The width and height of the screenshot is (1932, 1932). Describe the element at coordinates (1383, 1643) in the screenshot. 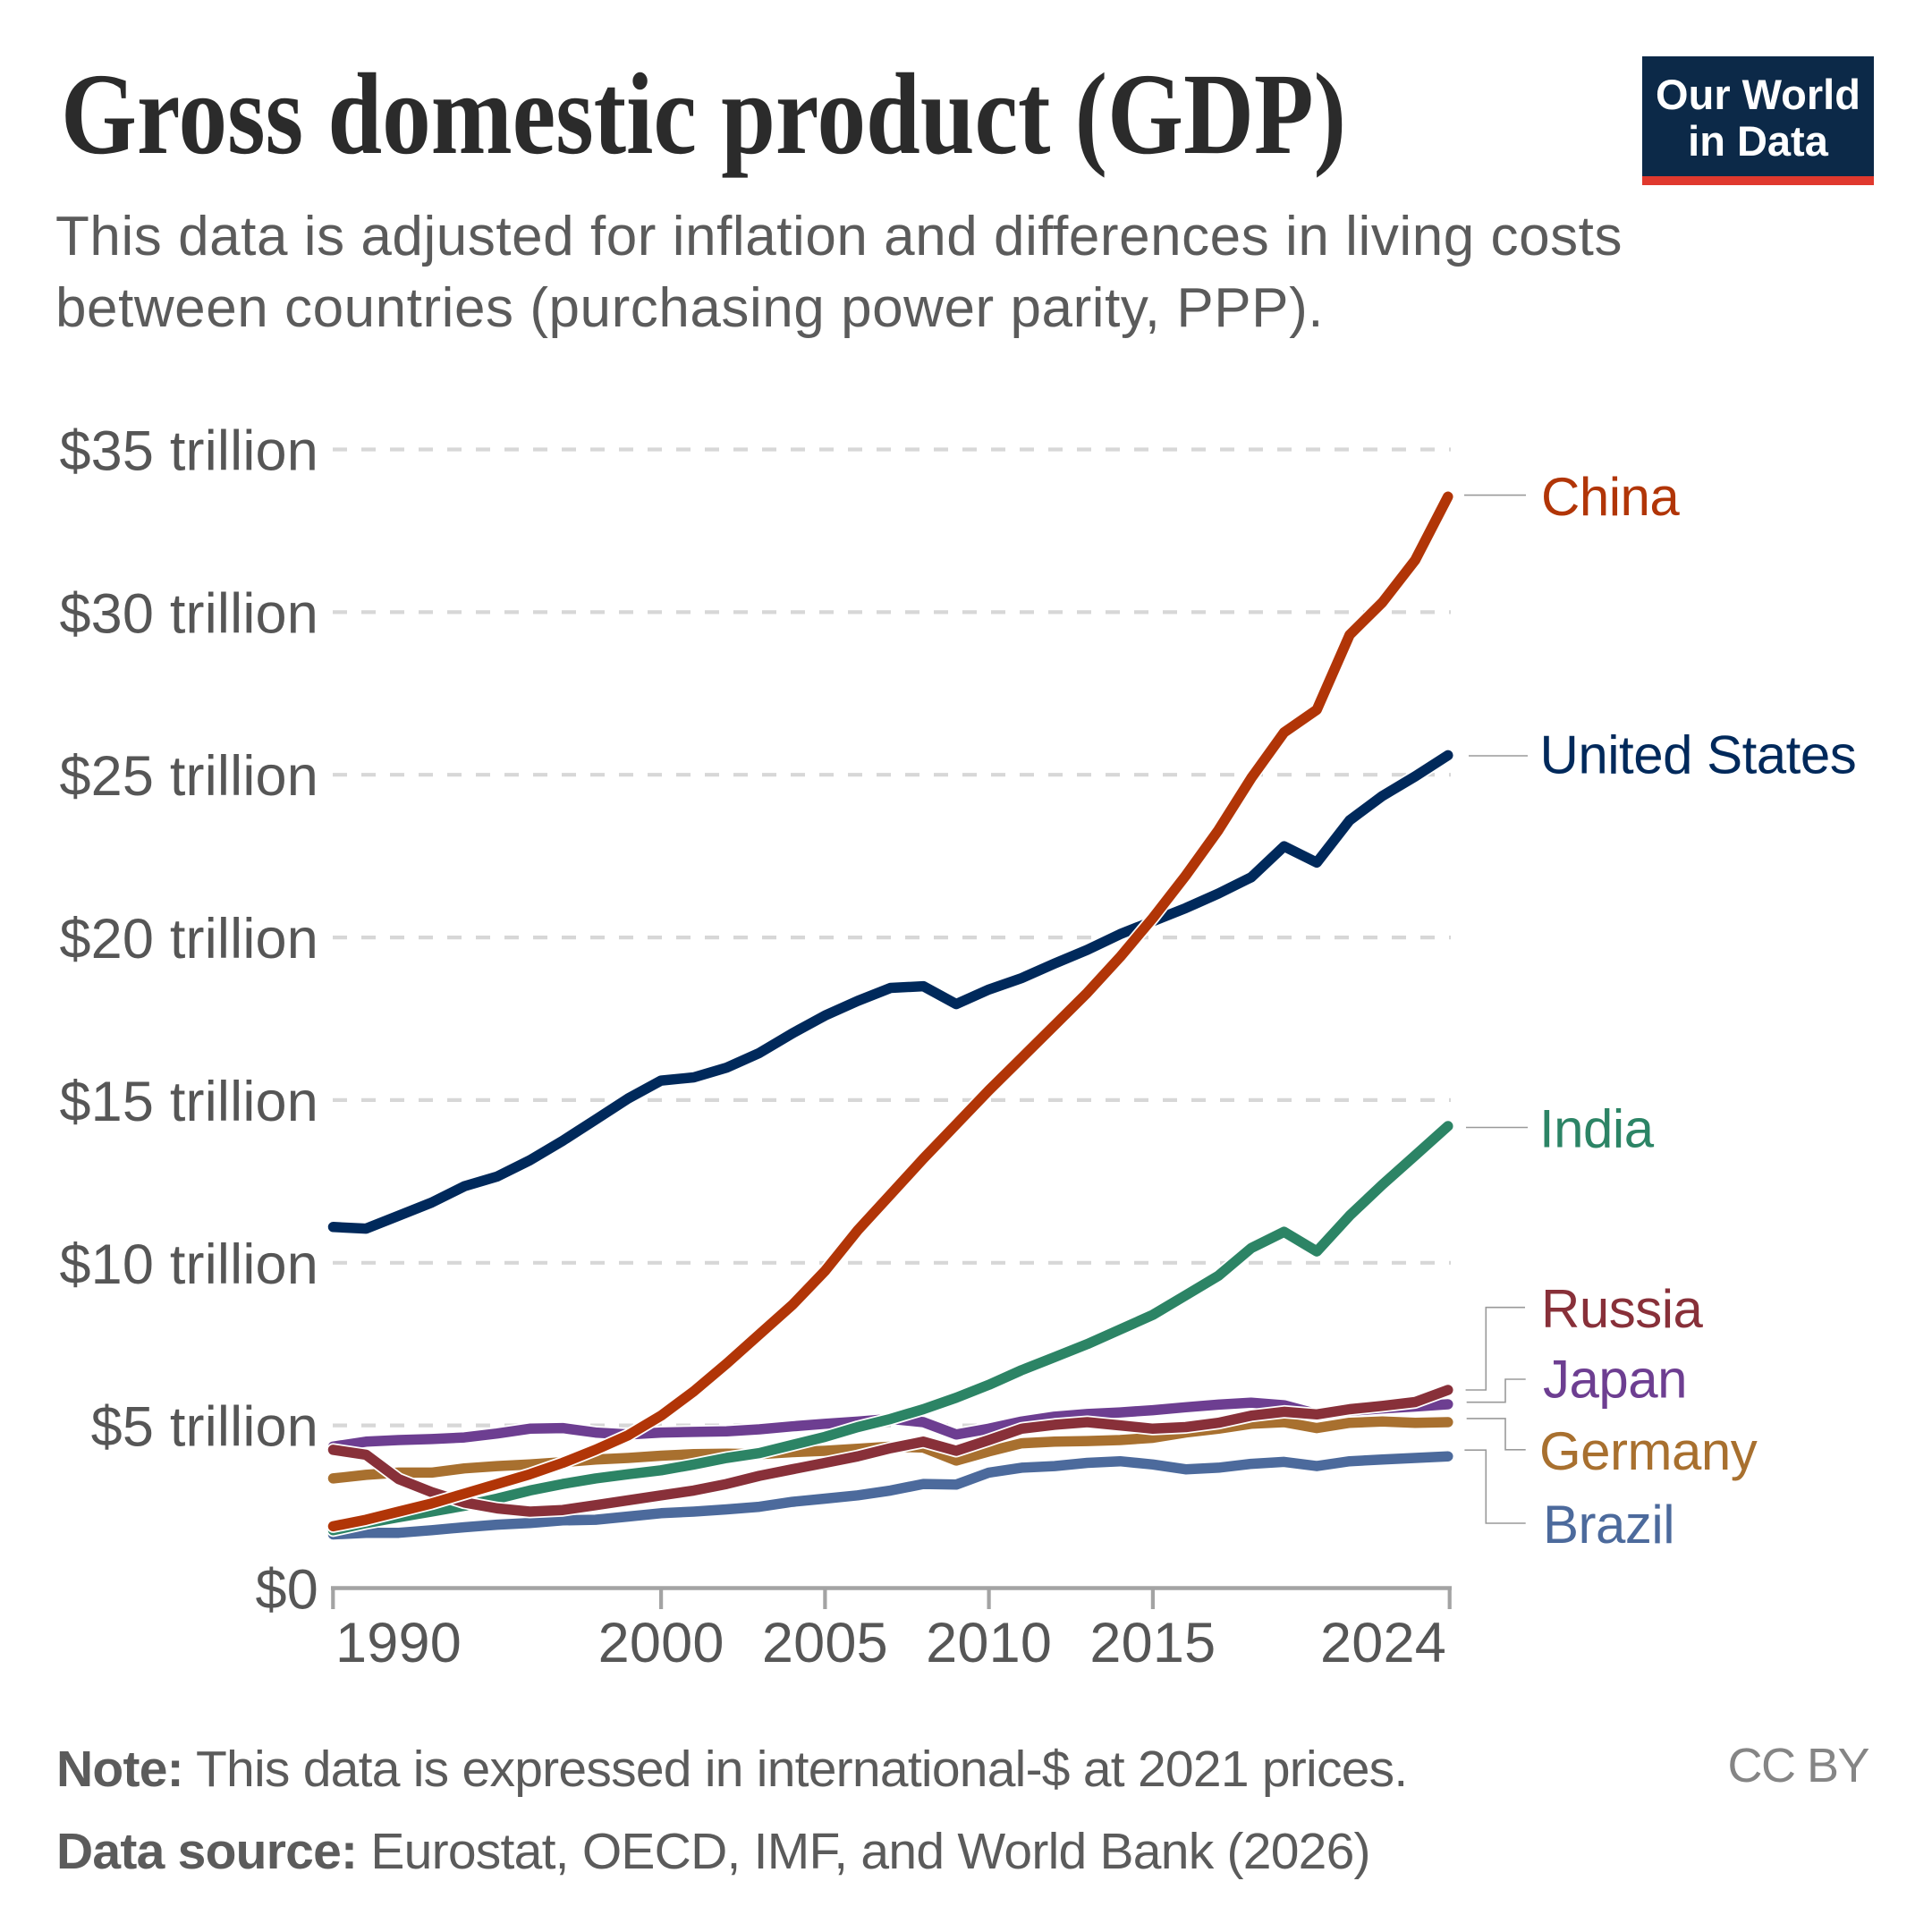

I see `svg-text: 2024` at that location.